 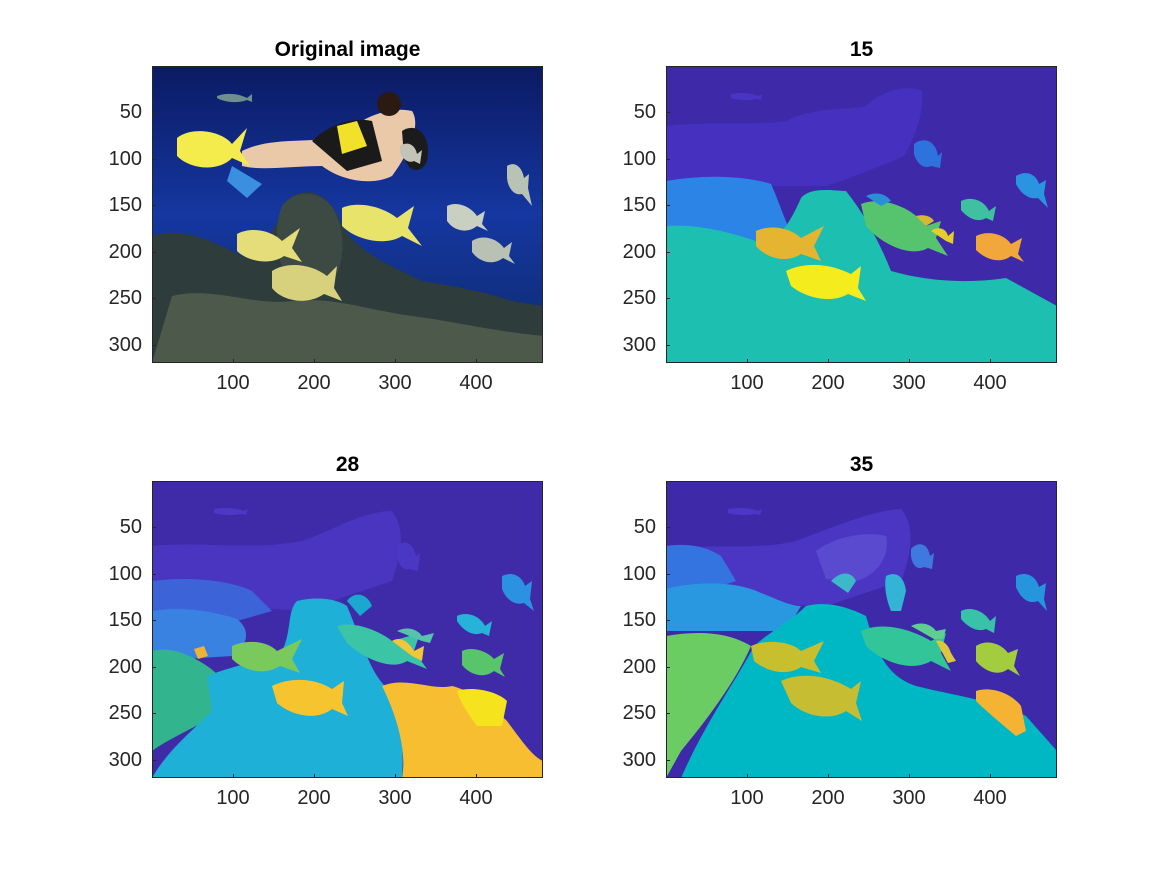 I want to click on panel-title: 15, so click(x=861, y=49).